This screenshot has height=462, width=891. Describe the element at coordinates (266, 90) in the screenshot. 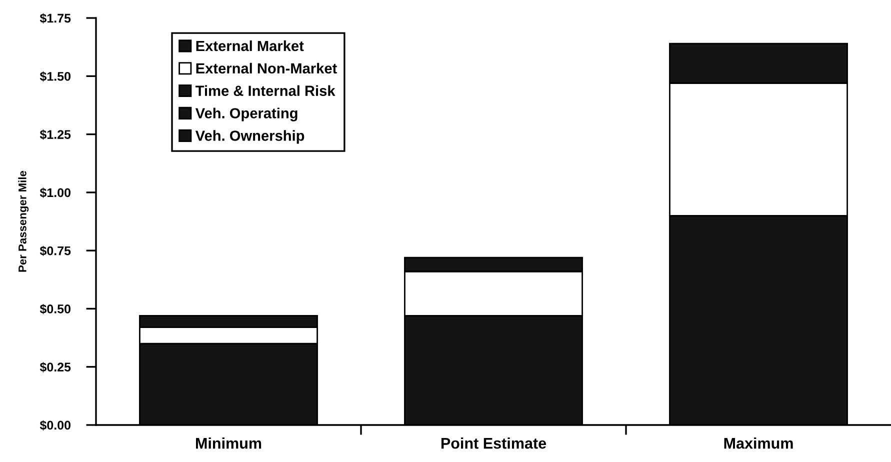

I see `legend-label: Time & Internal Risk` at that location.